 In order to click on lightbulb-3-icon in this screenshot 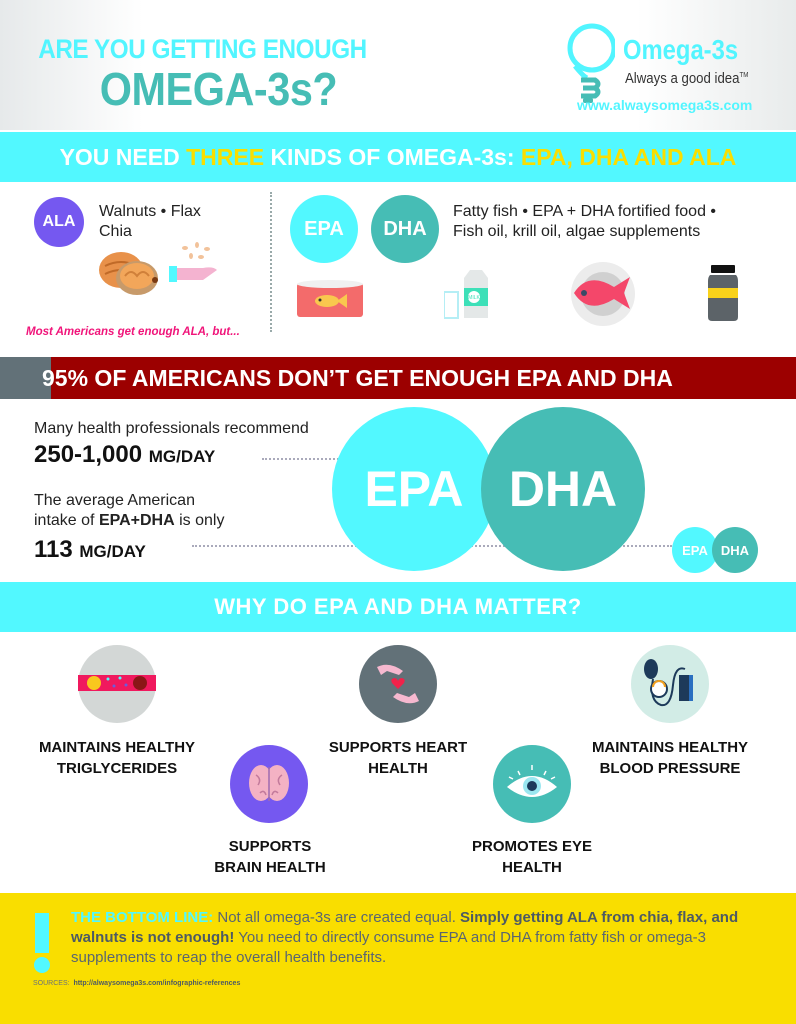, I will do `click(591, 63)`.